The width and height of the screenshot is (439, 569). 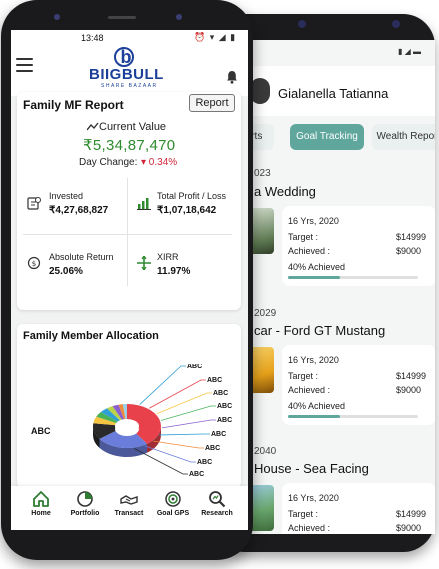 I want to click on metric-value: 25.06%, so click(x=66, y=271).